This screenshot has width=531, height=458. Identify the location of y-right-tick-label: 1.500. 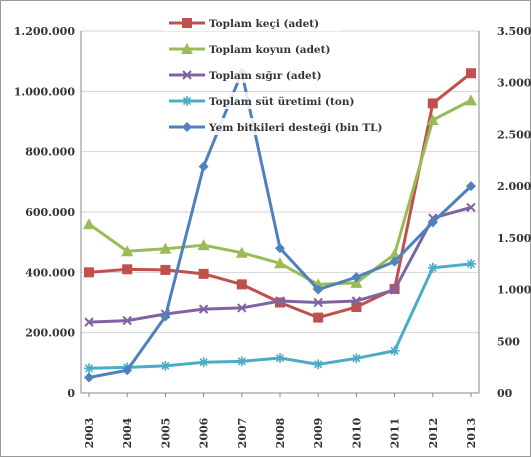
(514, 238).